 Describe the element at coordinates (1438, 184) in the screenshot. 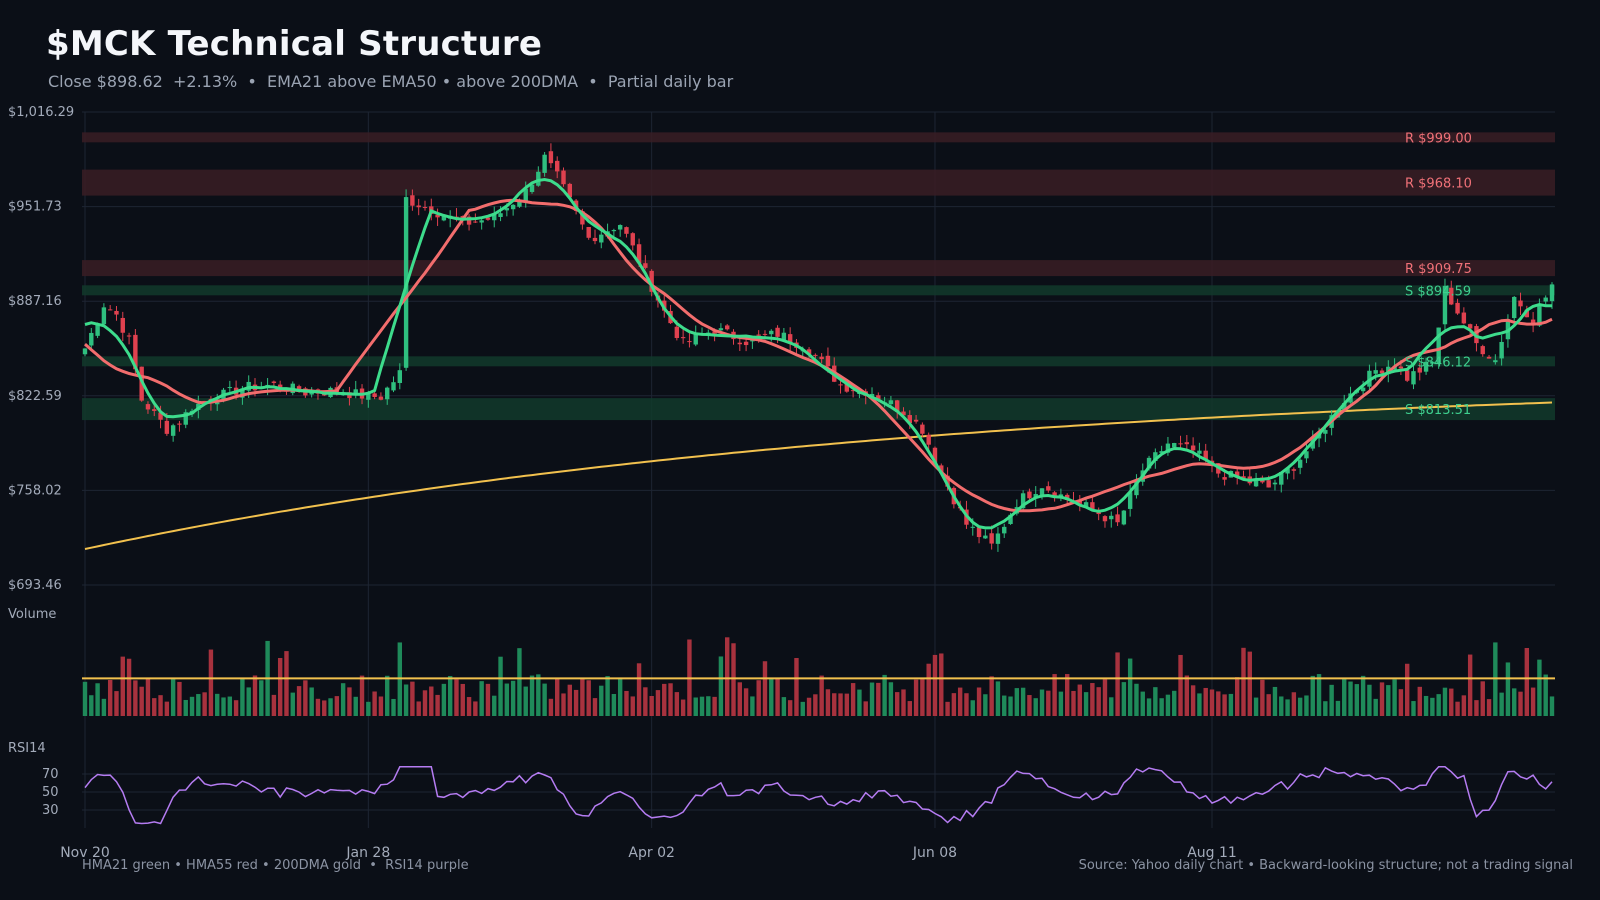

I see `resistance-label: R $968.10` at that location.